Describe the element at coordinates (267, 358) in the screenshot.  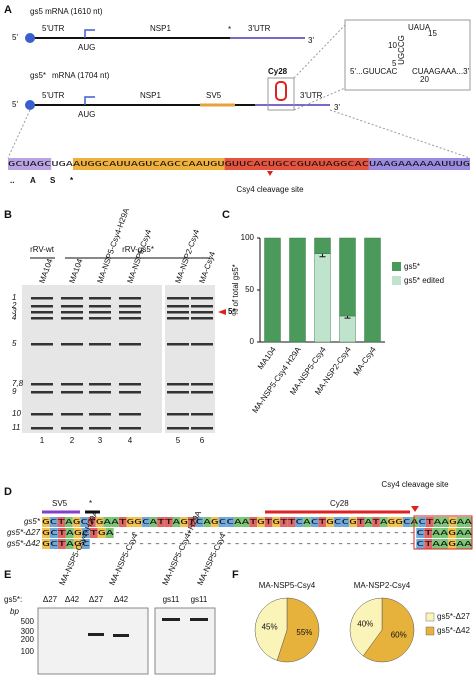
I see `x-tick-label: MA104` at that location.